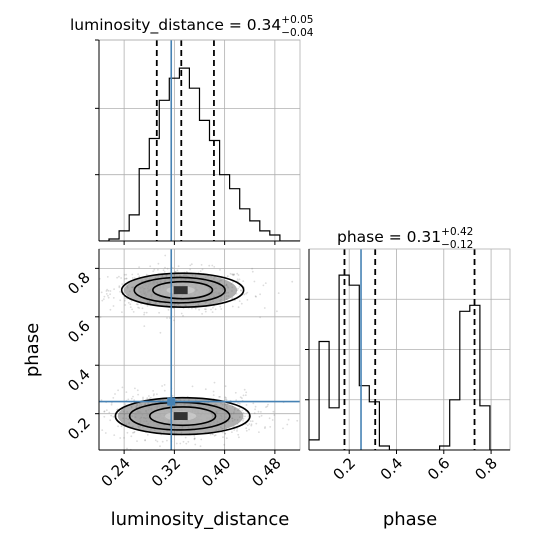  What do you see at coordinates (182, 354) in the screenshot?
I see `contours-joint` at bounding box center [182, 354].